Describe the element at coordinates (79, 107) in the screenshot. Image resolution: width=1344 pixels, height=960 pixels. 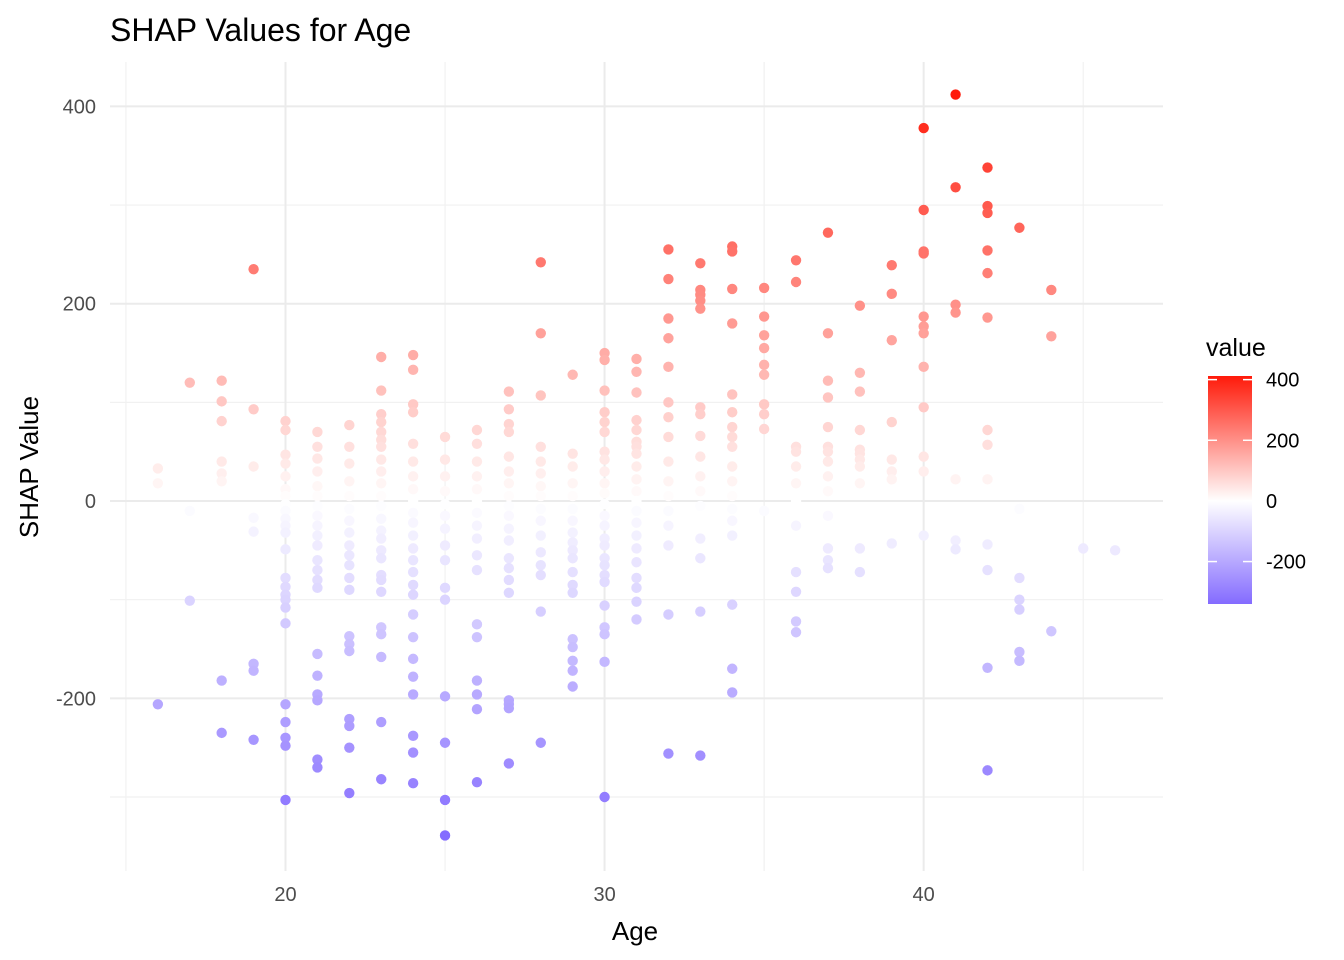
I see `y-tick-label: 400` at that location.